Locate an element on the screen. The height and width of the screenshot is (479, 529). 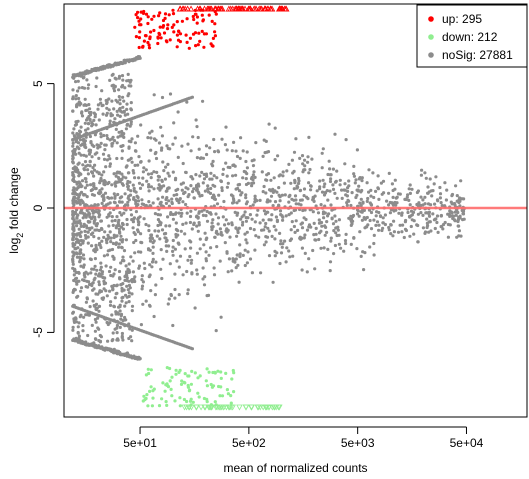
nosig-point-2049 is located at coordinates (116, 129).